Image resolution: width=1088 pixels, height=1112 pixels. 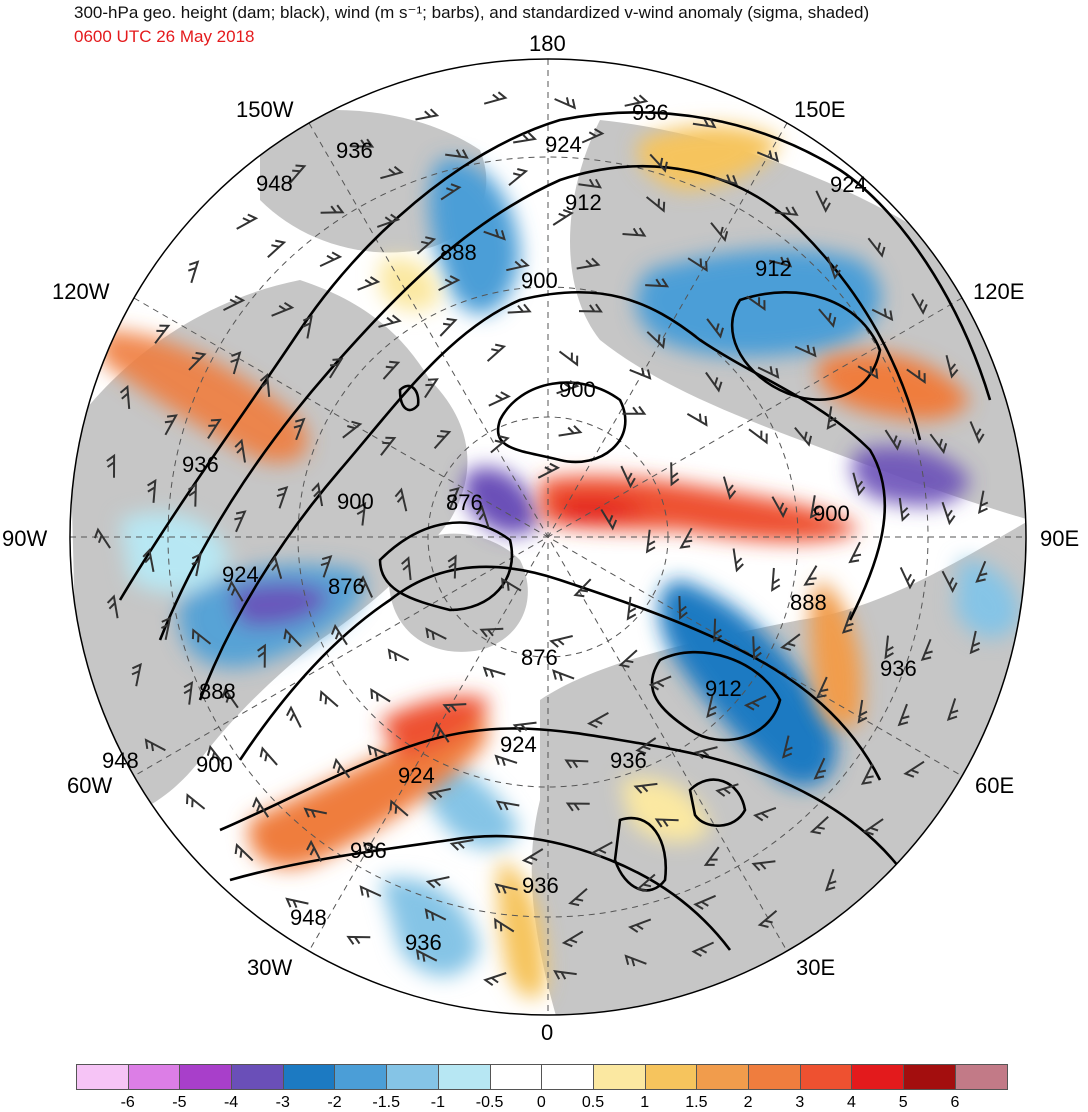 What do you see at coordinates (458, 252) in the screenshot?
I see `contour-label-888: 888` at bounding box center [458, 252].